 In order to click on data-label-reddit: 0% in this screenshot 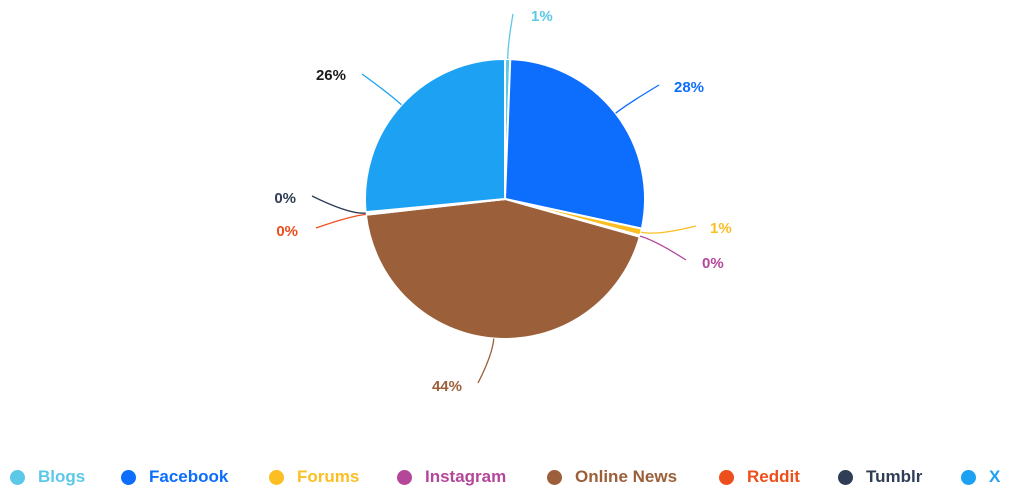, I will do `click(287, 231)`.